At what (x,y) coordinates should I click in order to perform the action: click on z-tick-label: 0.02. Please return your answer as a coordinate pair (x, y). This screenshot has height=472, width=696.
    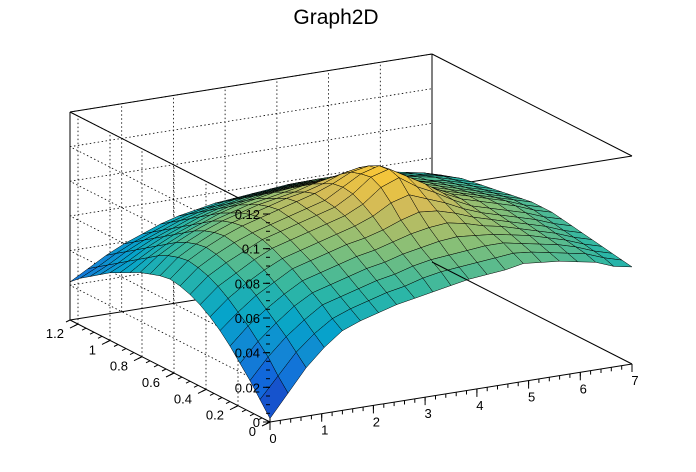
    Looking at the image, I should click on (247, 387).